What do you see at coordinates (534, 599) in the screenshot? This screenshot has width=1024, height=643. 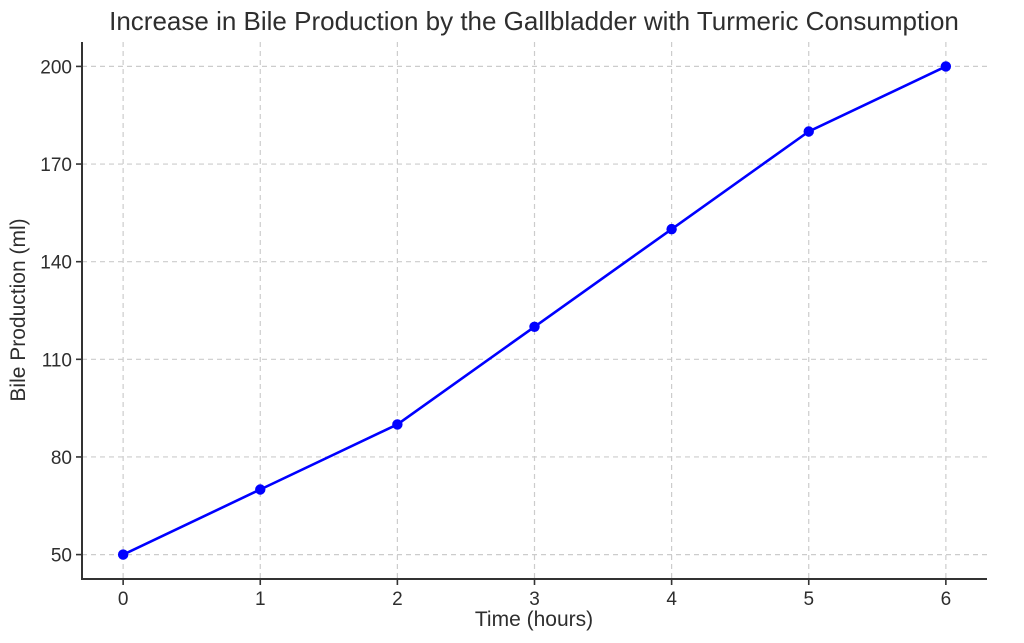 I see `x-tick-label: 3` at bounding box center [534, 599].